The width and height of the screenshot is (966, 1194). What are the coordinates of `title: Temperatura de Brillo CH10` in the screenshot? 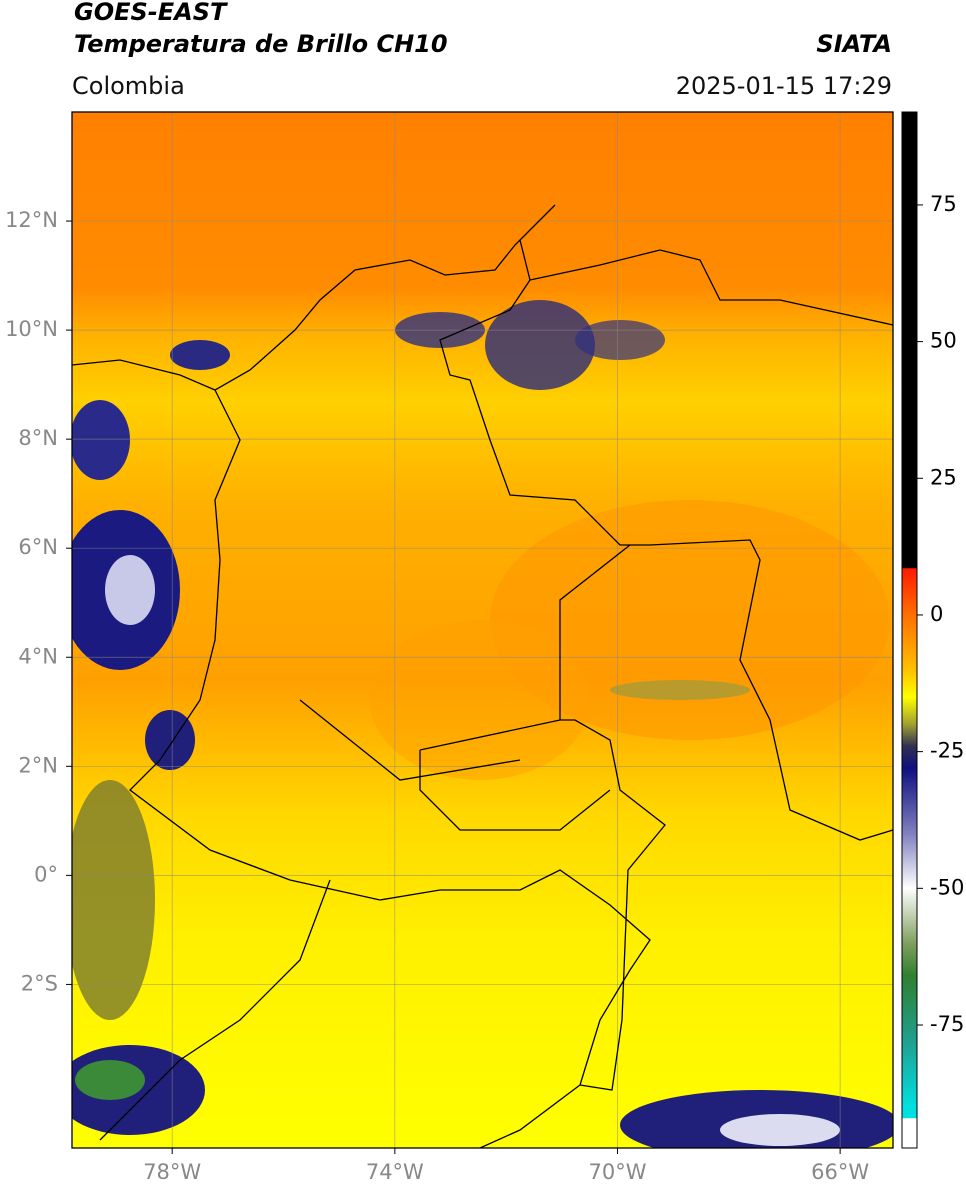 It's located at (261, 44).